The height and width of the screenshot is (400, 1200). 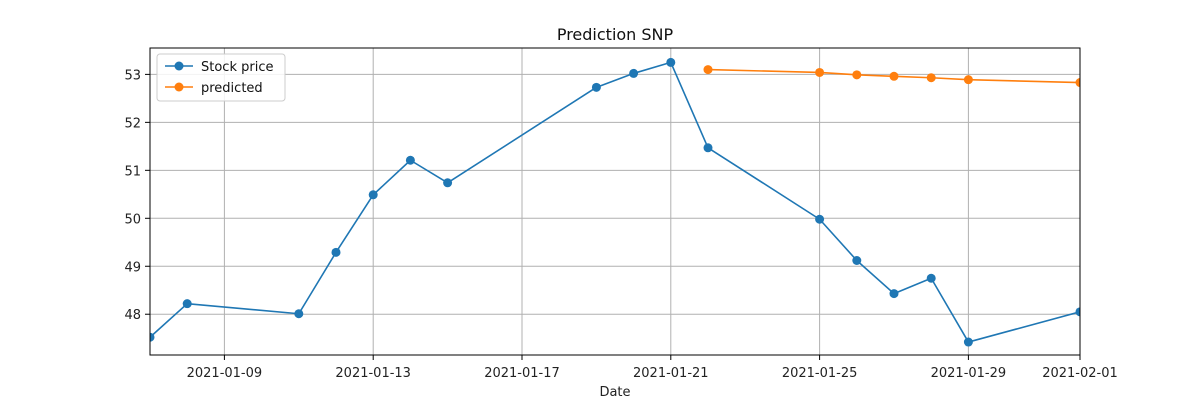 What do you see at coordinates (132, 171) in the screenshot?
I see `y-tick-label: 51` at bounding box center [132, 171].